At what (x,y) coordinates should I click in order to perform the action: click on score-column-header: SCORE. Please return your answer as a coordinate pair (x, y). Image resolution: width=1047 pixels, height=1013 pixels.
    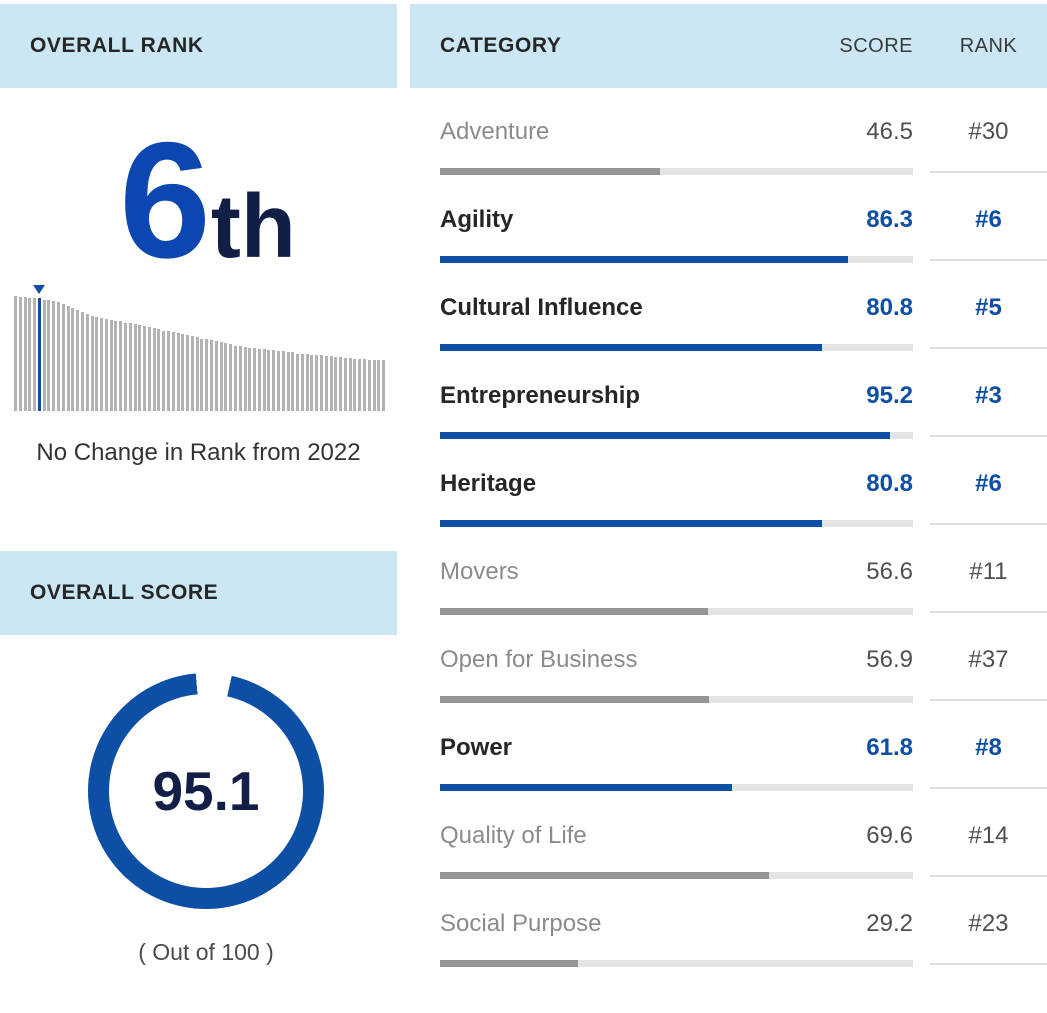
    Looking at the image, I should click on (876, 46).